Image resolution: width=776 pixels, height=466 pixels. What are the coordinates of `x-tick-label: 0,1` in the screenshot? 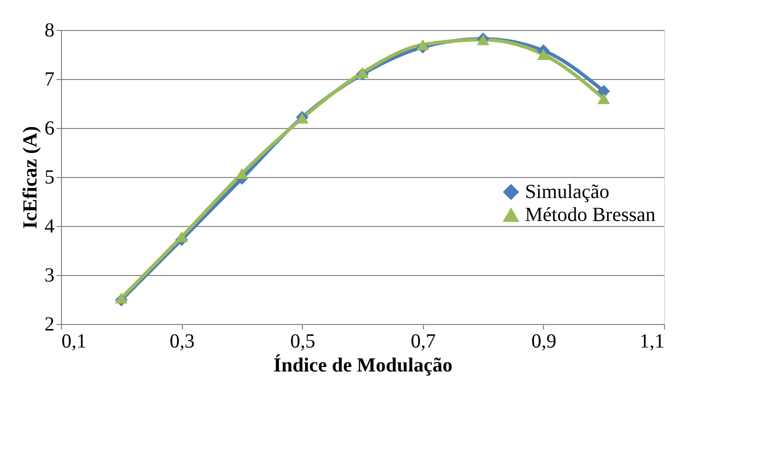 It's located at (74, 341).